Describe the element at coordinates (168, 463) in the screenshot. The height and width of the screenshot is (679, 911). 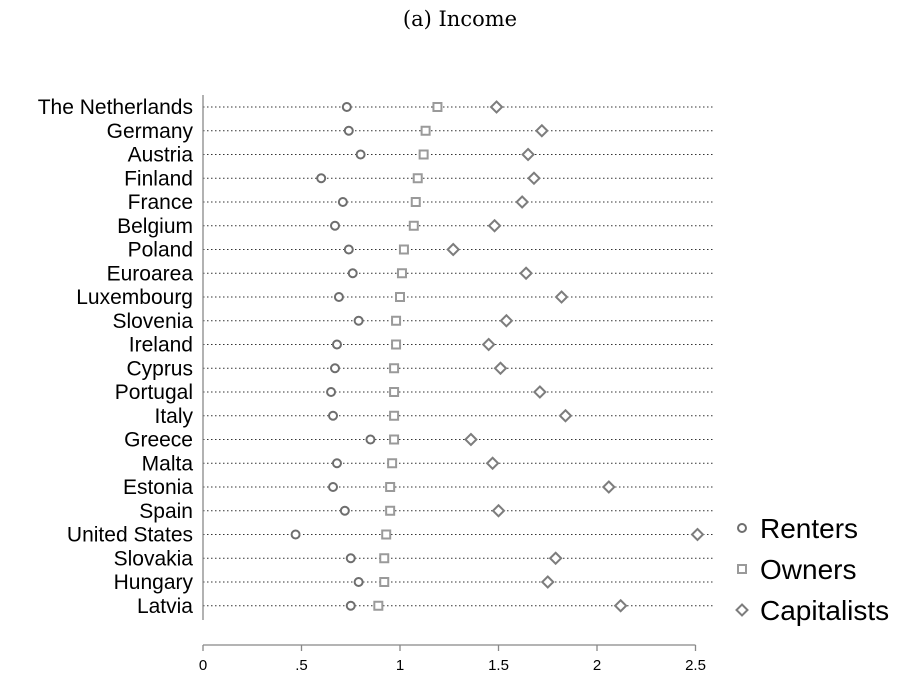
I see `country-label: Malta` at that location.